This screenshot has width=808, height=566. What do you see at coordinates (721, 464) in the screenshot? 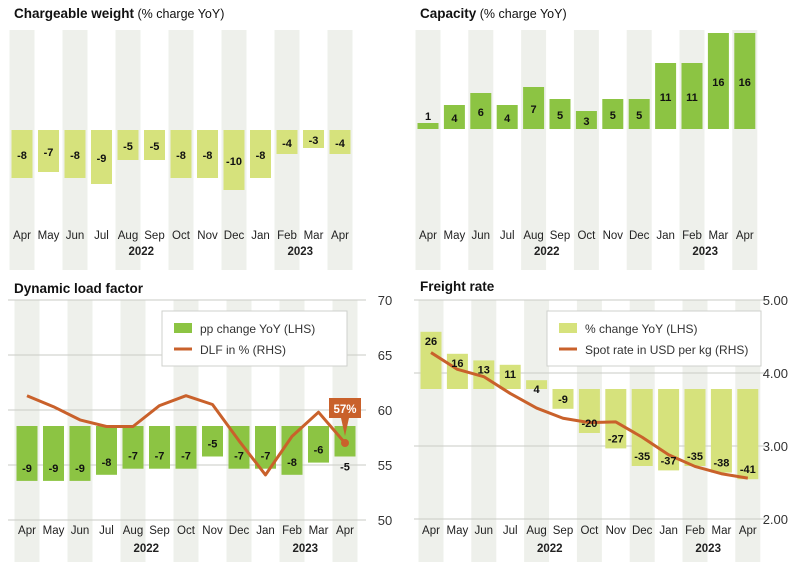
I see `bar-value-label: -38` at bounding box center [721, 464].